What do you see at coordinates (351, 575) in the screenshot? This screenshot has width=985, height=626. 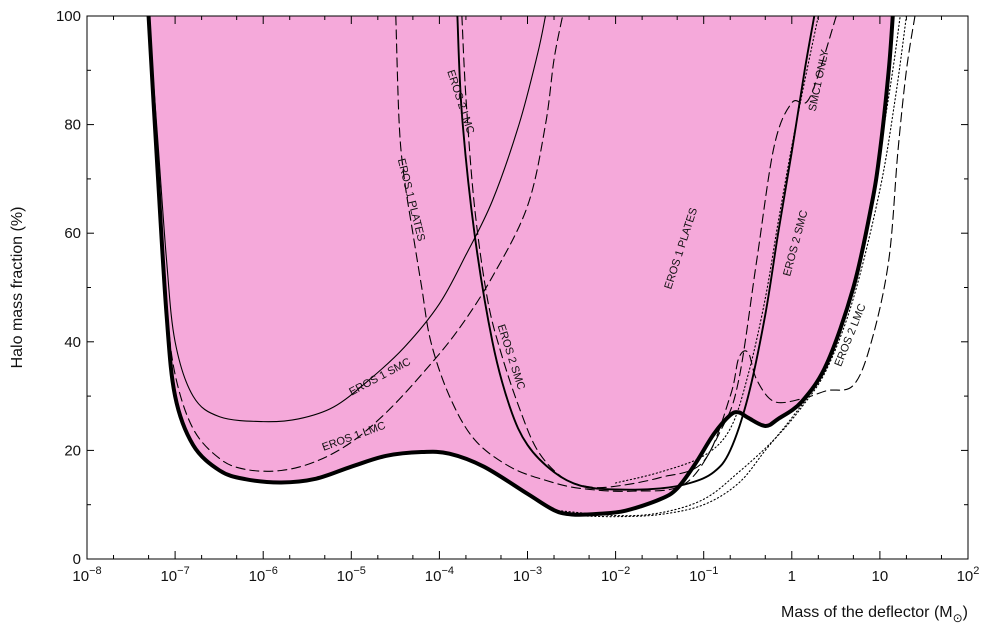 I see `x-tick-label: 10⁻⁵` at bounding box center [351, 575].